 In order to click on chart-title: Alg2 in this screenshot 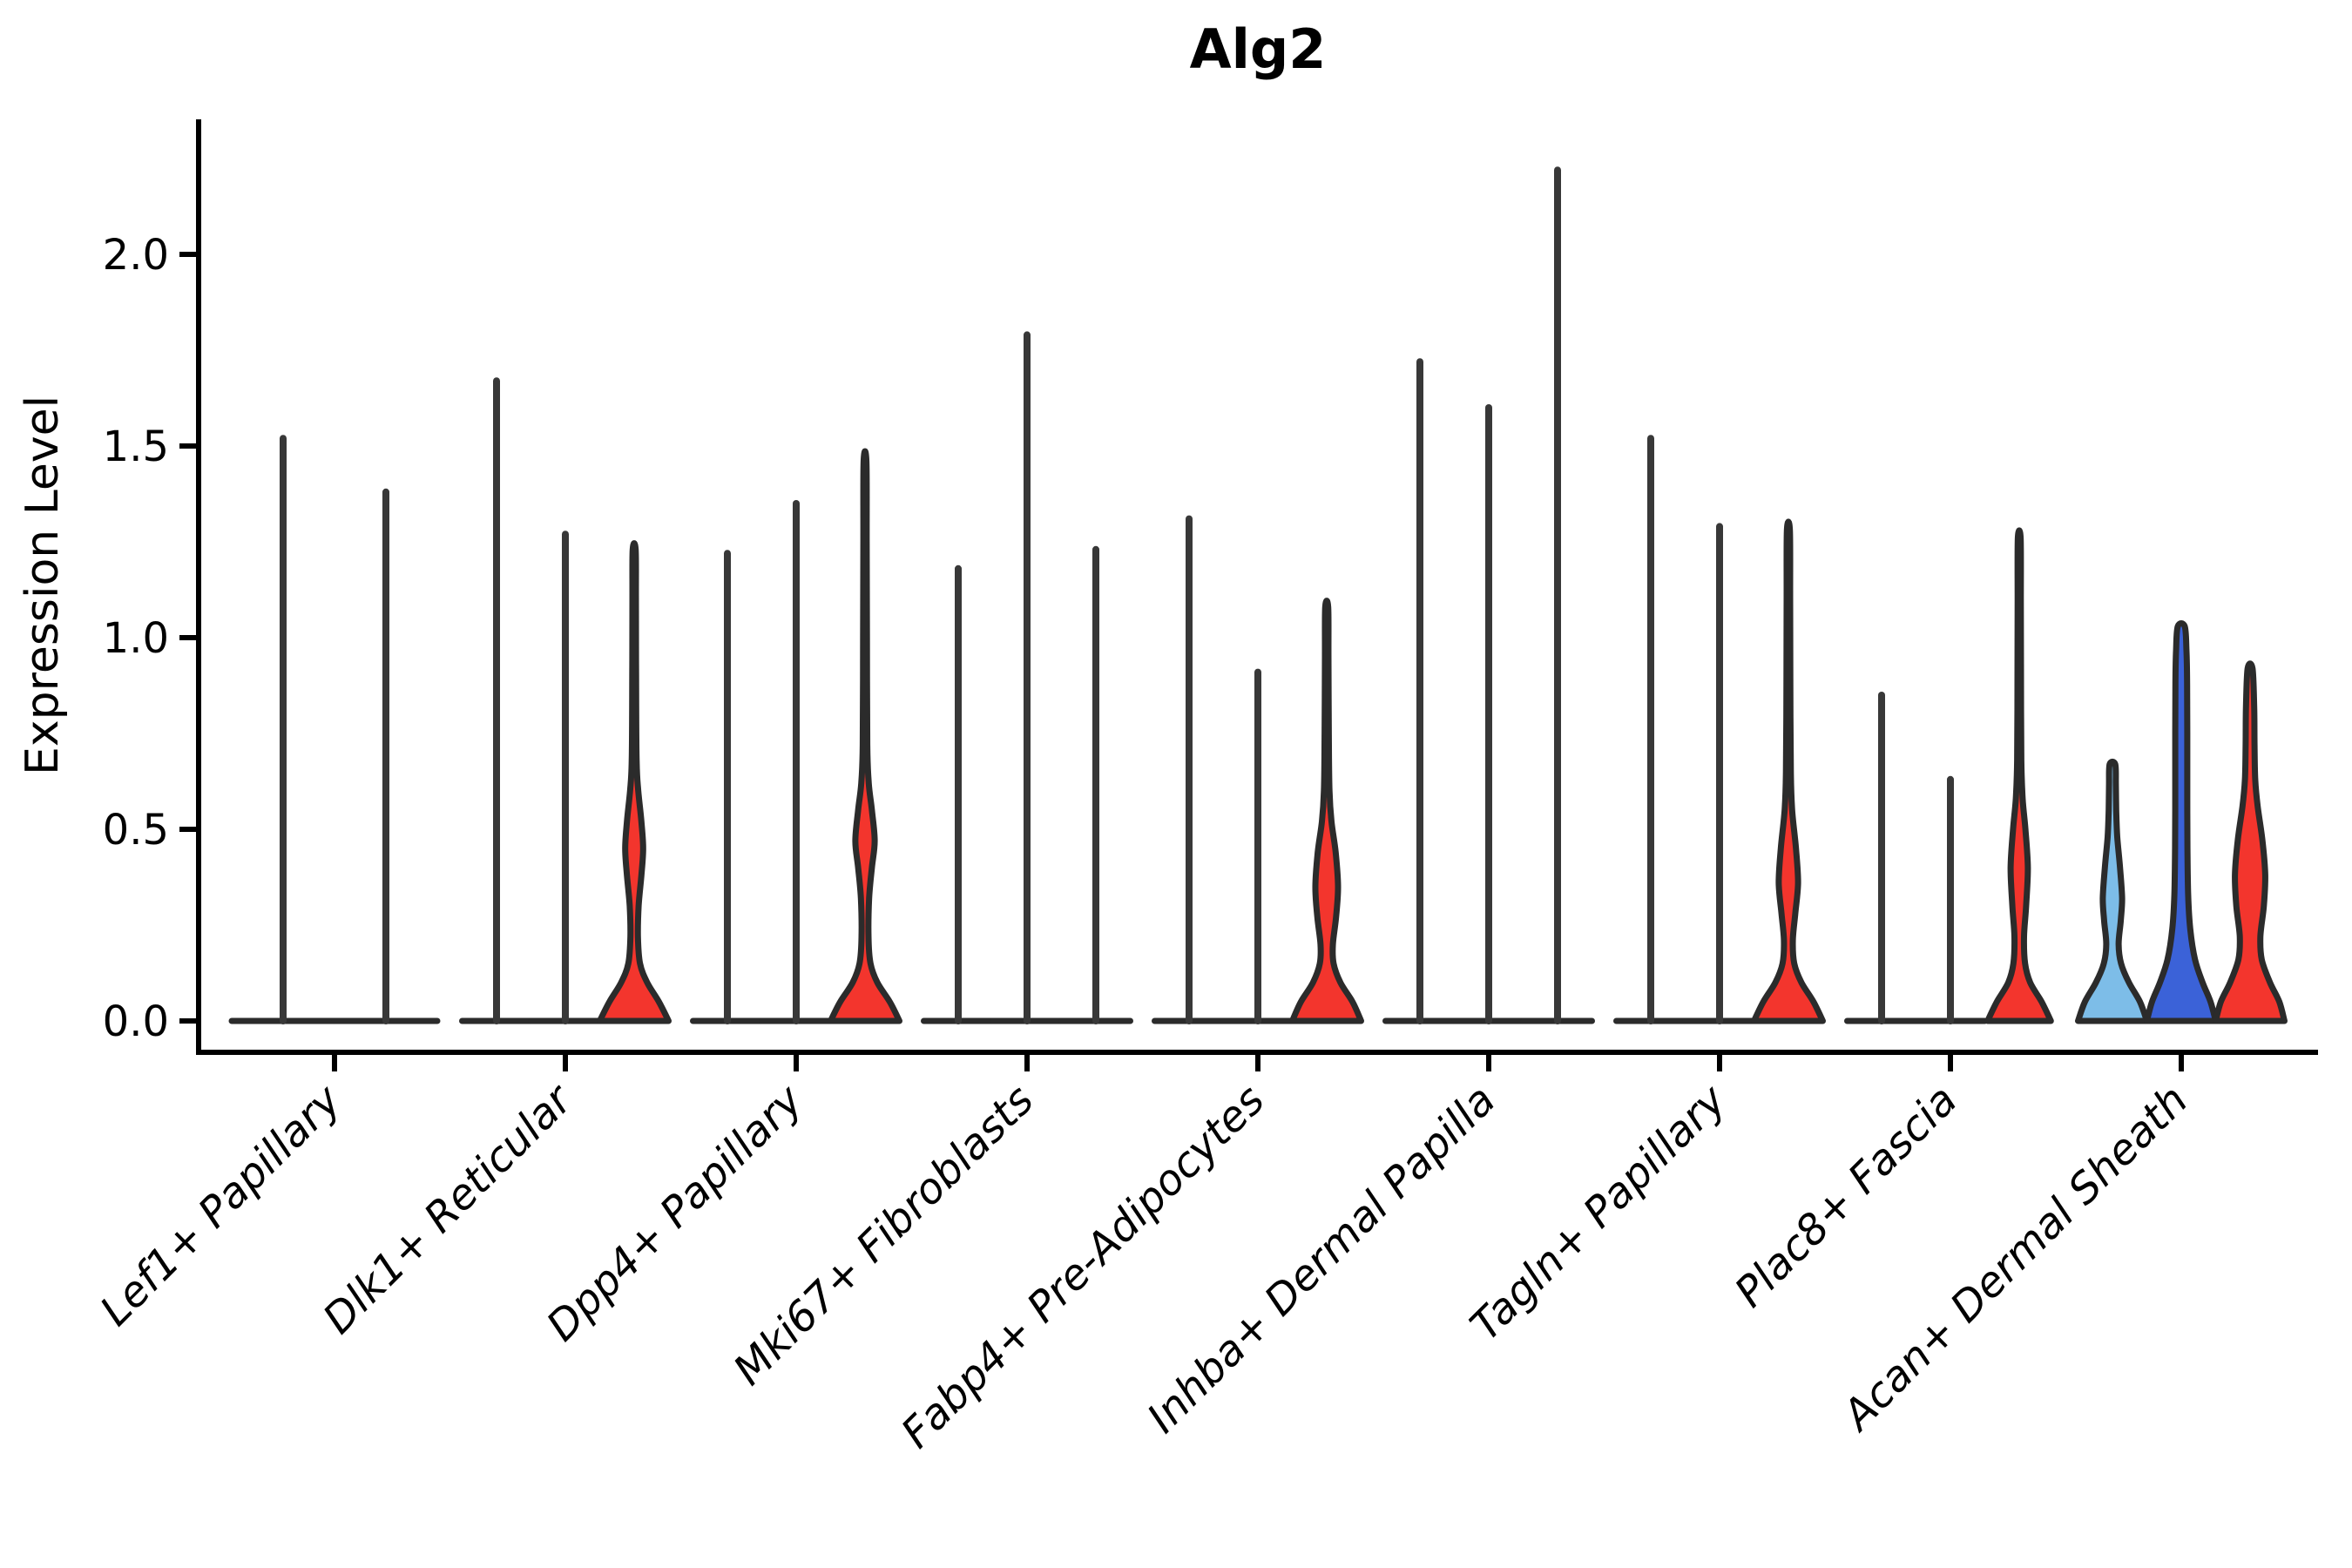, I will do `click(1258, 49)`.